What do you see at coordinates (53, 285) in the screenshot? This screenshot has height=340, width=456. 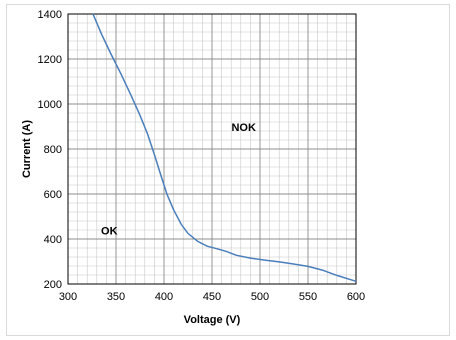 I see `y-tick-label: 200` at bounding box center [53, 285].